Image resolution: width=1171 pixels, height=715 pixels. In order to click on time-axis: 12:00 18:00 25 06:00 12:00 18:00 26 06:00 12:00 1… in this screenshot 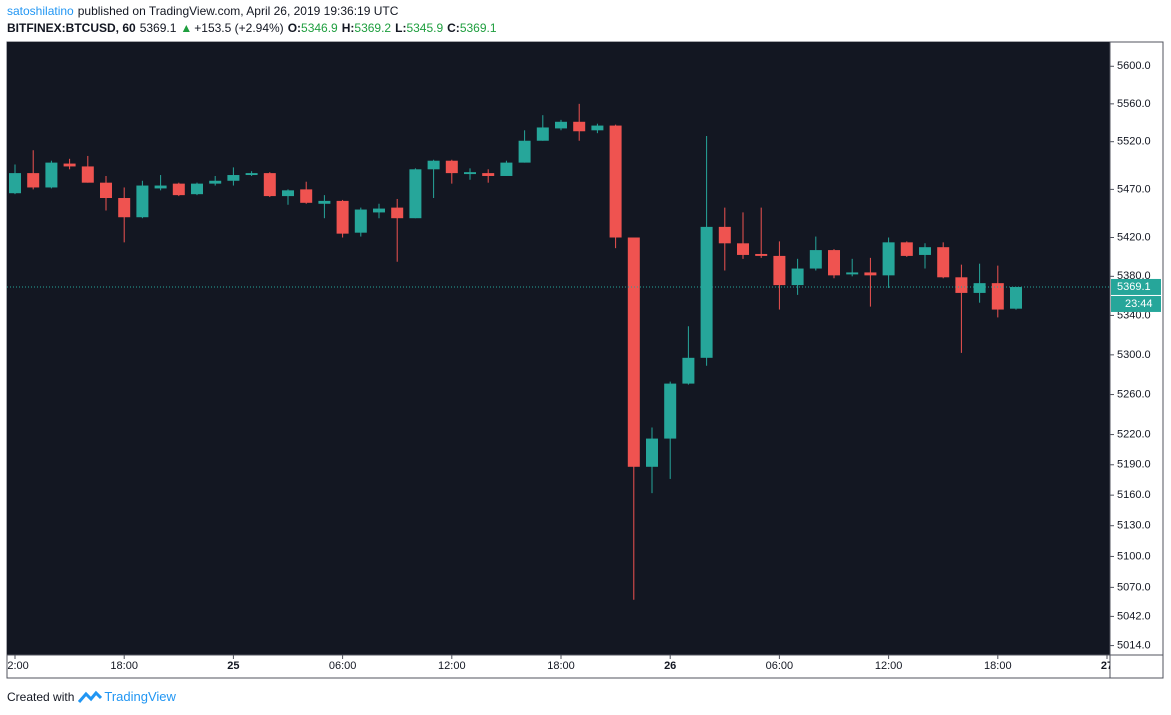, I will do `click(560, 663)`.